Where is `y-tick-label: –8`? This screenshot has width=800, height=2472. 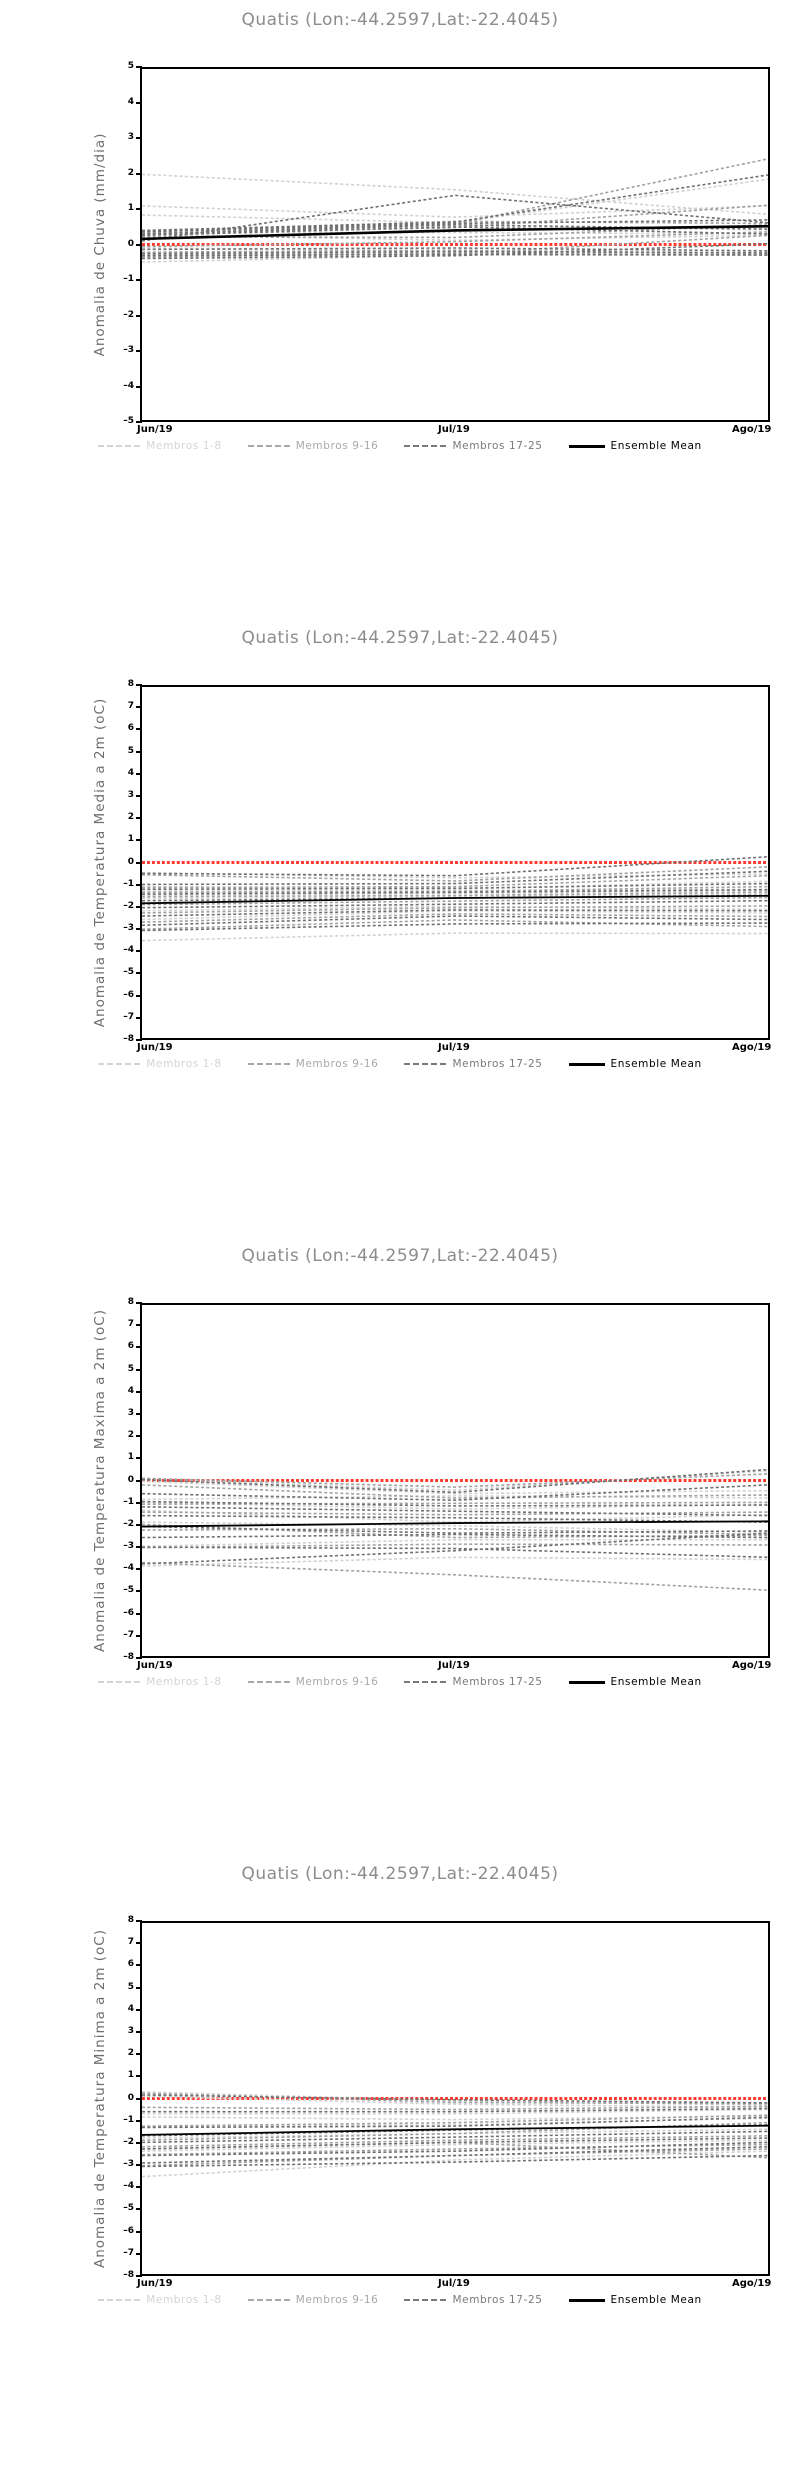
y-tick-label: –8 is located at coordinates (128, 1039).